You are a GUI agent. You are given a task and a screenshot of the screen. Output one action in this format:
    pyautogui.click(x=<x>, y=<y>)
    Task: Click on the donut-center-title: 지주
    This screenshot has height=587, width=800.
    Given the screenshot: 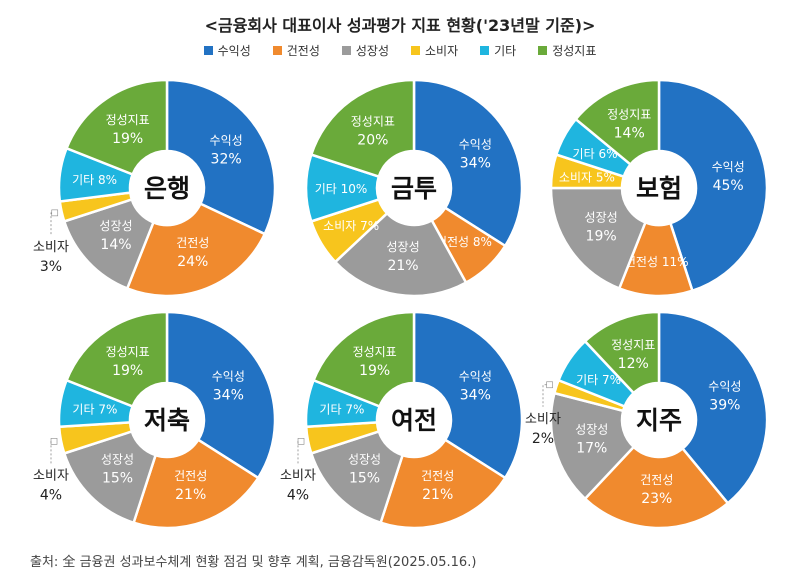 What is the action you would take?
    pyautogui.click(x=659, y=420)
    